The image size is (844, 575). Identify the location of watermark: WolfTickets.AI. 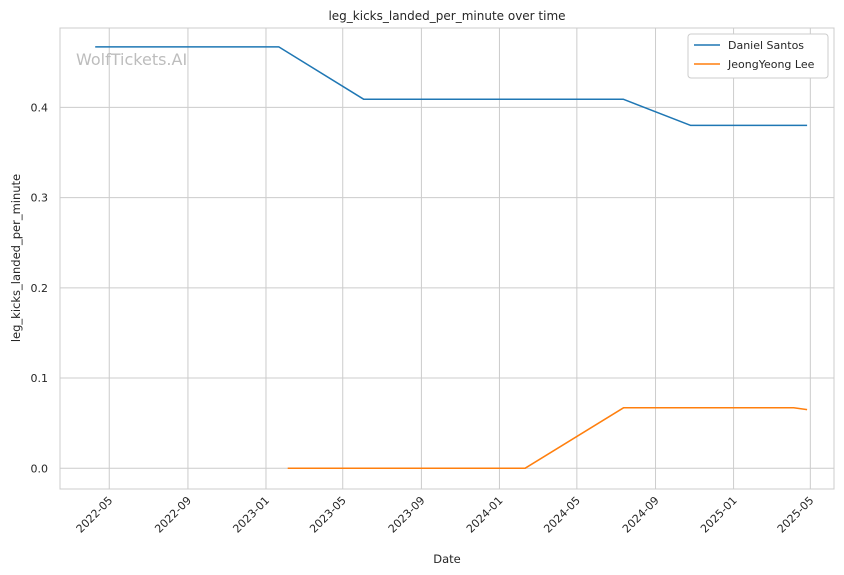
(131, 59).